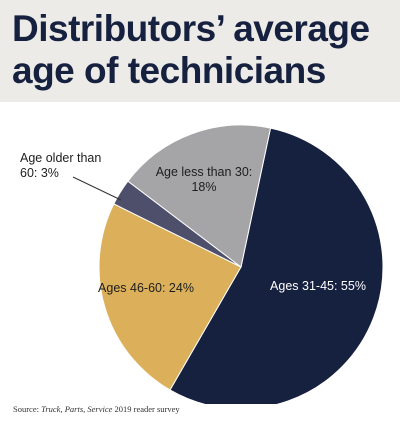 The height and width of the screenshot is (428, 400). Describe the element at coordinates (60, 158) in the screenshot. I see `slice-label-2-line-0: Age older than` at that location.